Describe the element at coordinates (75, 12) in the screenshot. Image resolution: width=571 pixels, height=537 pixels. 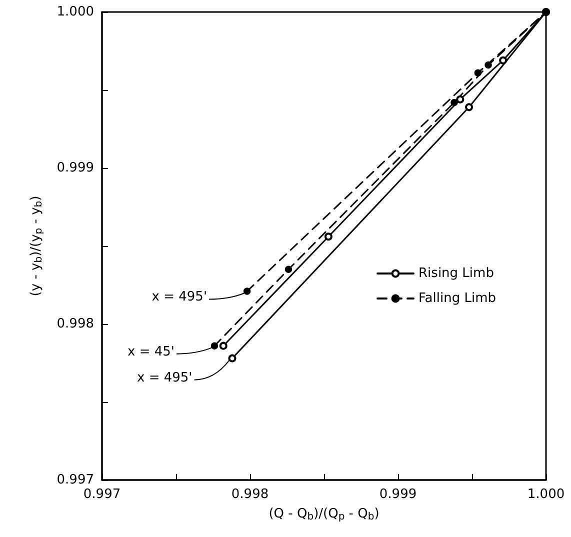
I see `y-tick-label: 1.000` at that location.